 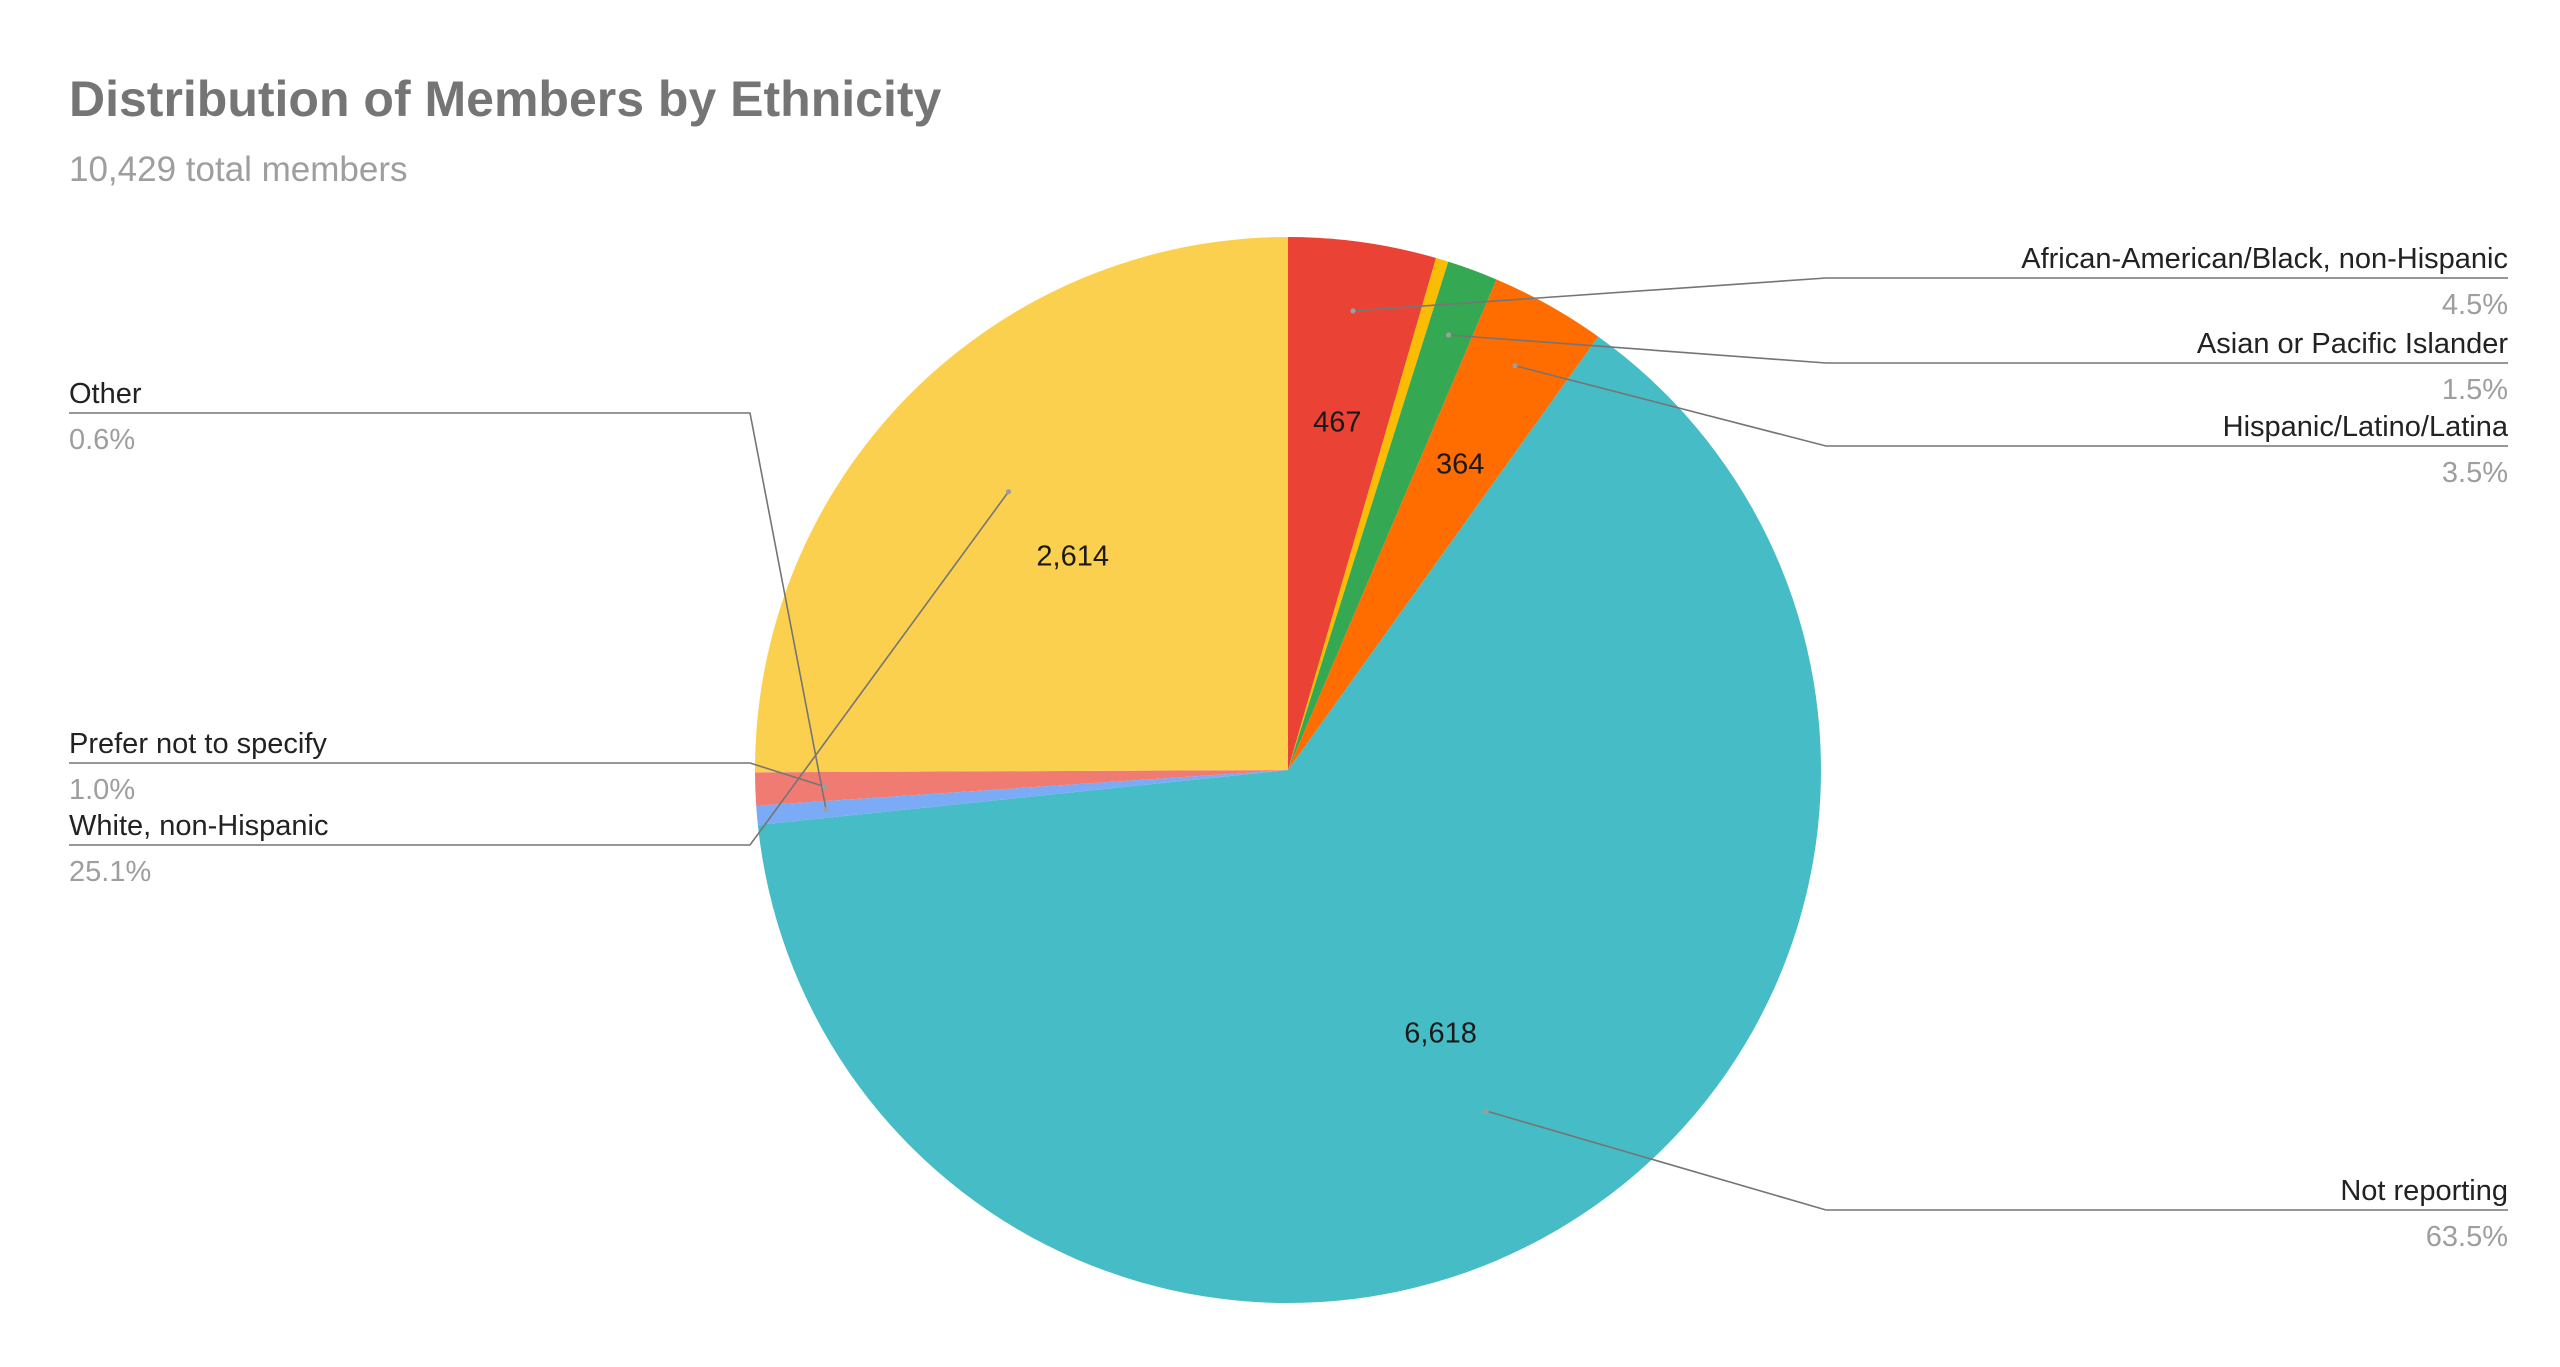 I want to click on slice-name-label-0: African-American/Black, non-Hispanic, so click(x=2264, y=259).